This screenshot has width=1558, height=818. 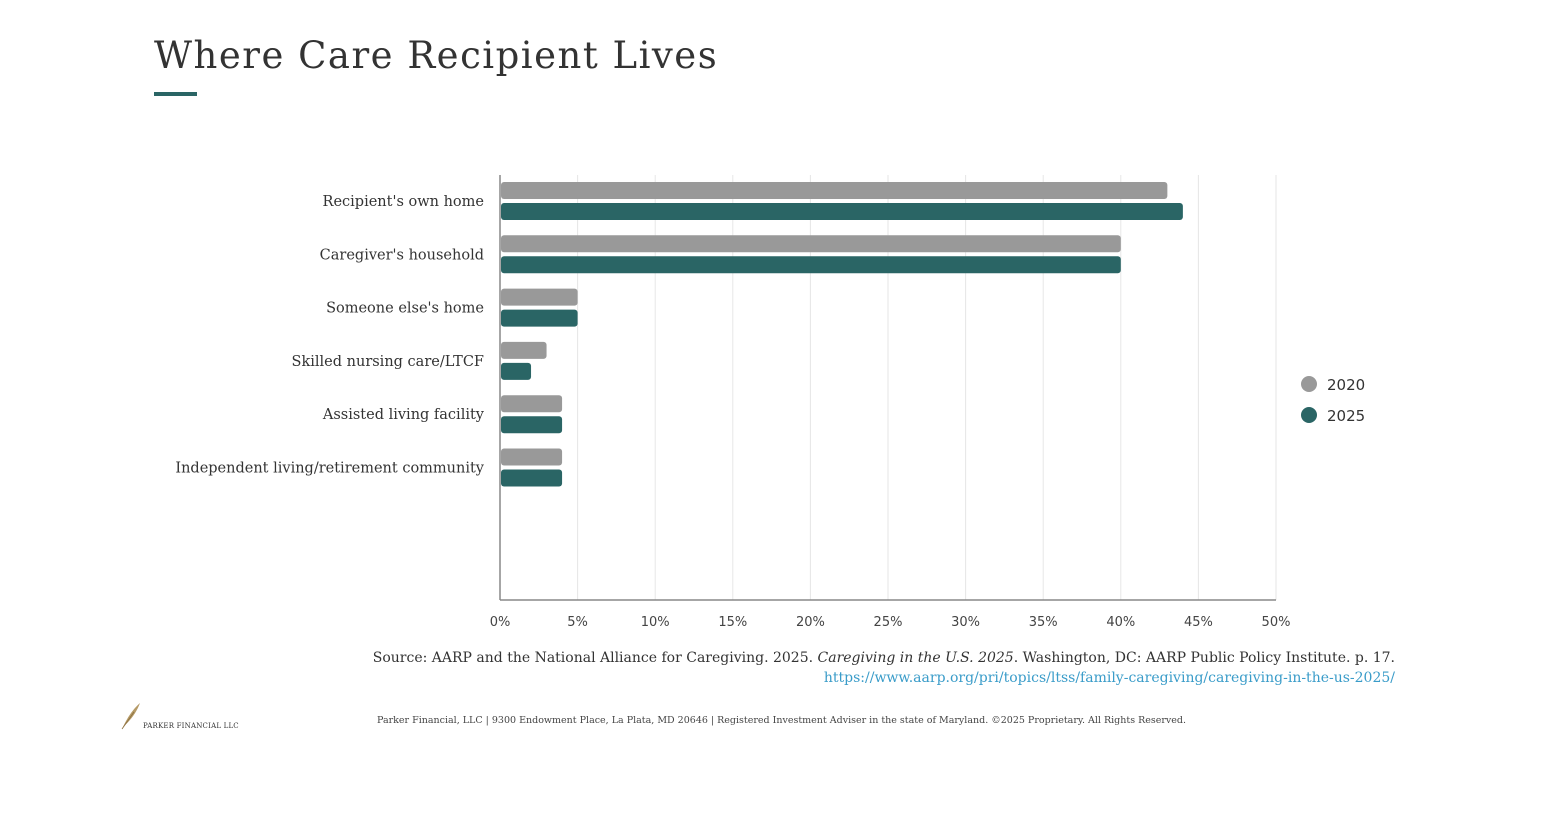 What do you see at coordinates (732, 622) in the screenshot?
I see `x-tick-label: 15%` at bounding box center [732, 622].